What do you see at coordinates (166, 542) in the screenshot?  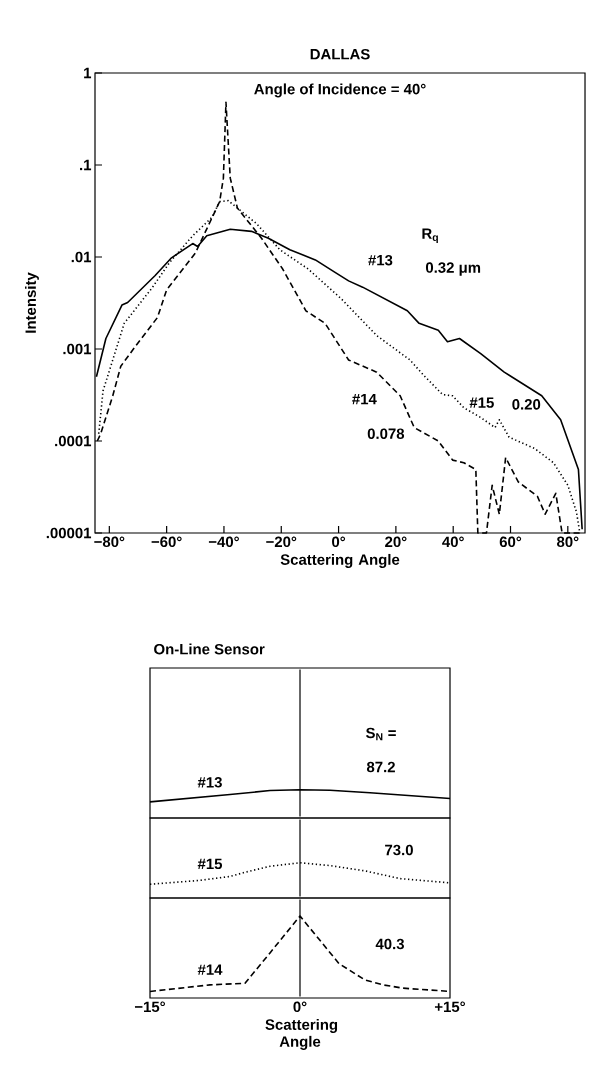 I see `x-tick-label: −60°` at bounding box center [166, 542].